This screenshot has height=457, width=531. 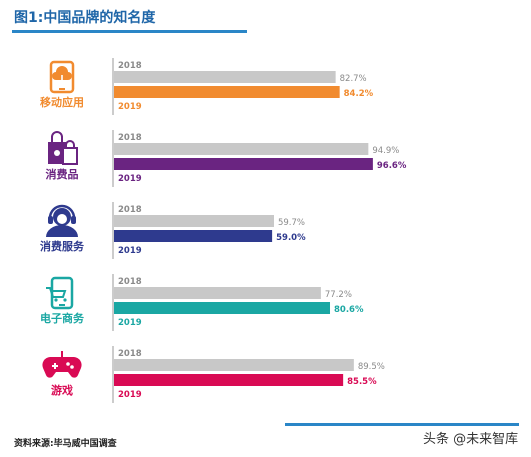 I want to click on category-label: 移动应用, so click(x=62, y=102).